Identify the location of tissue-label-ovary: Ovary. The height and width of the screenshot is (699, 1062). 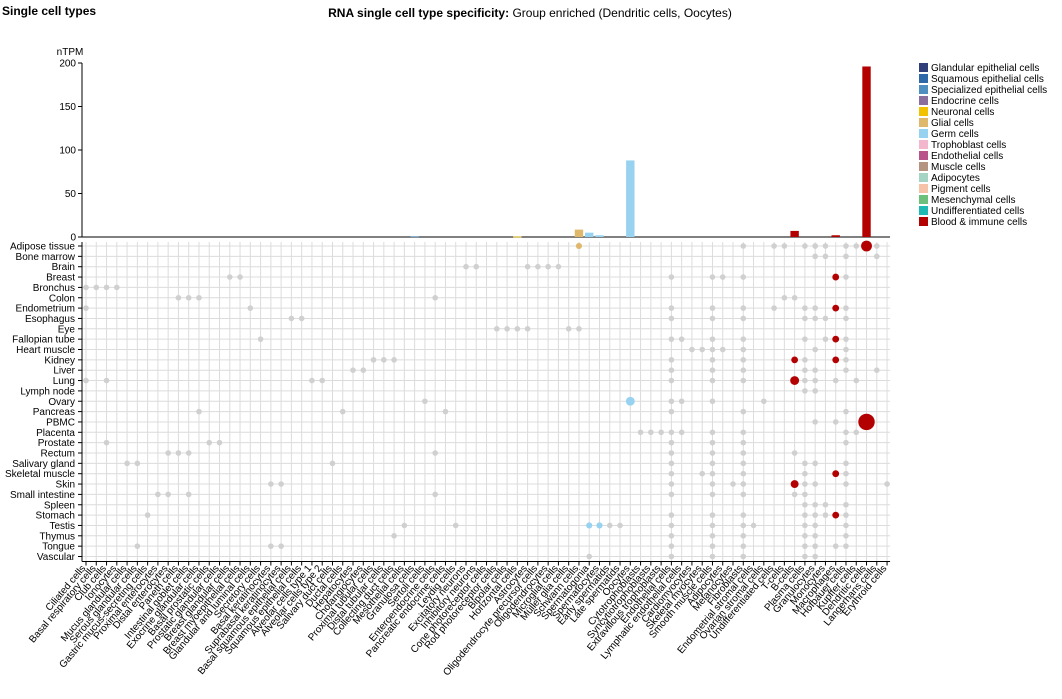
(61, 402).